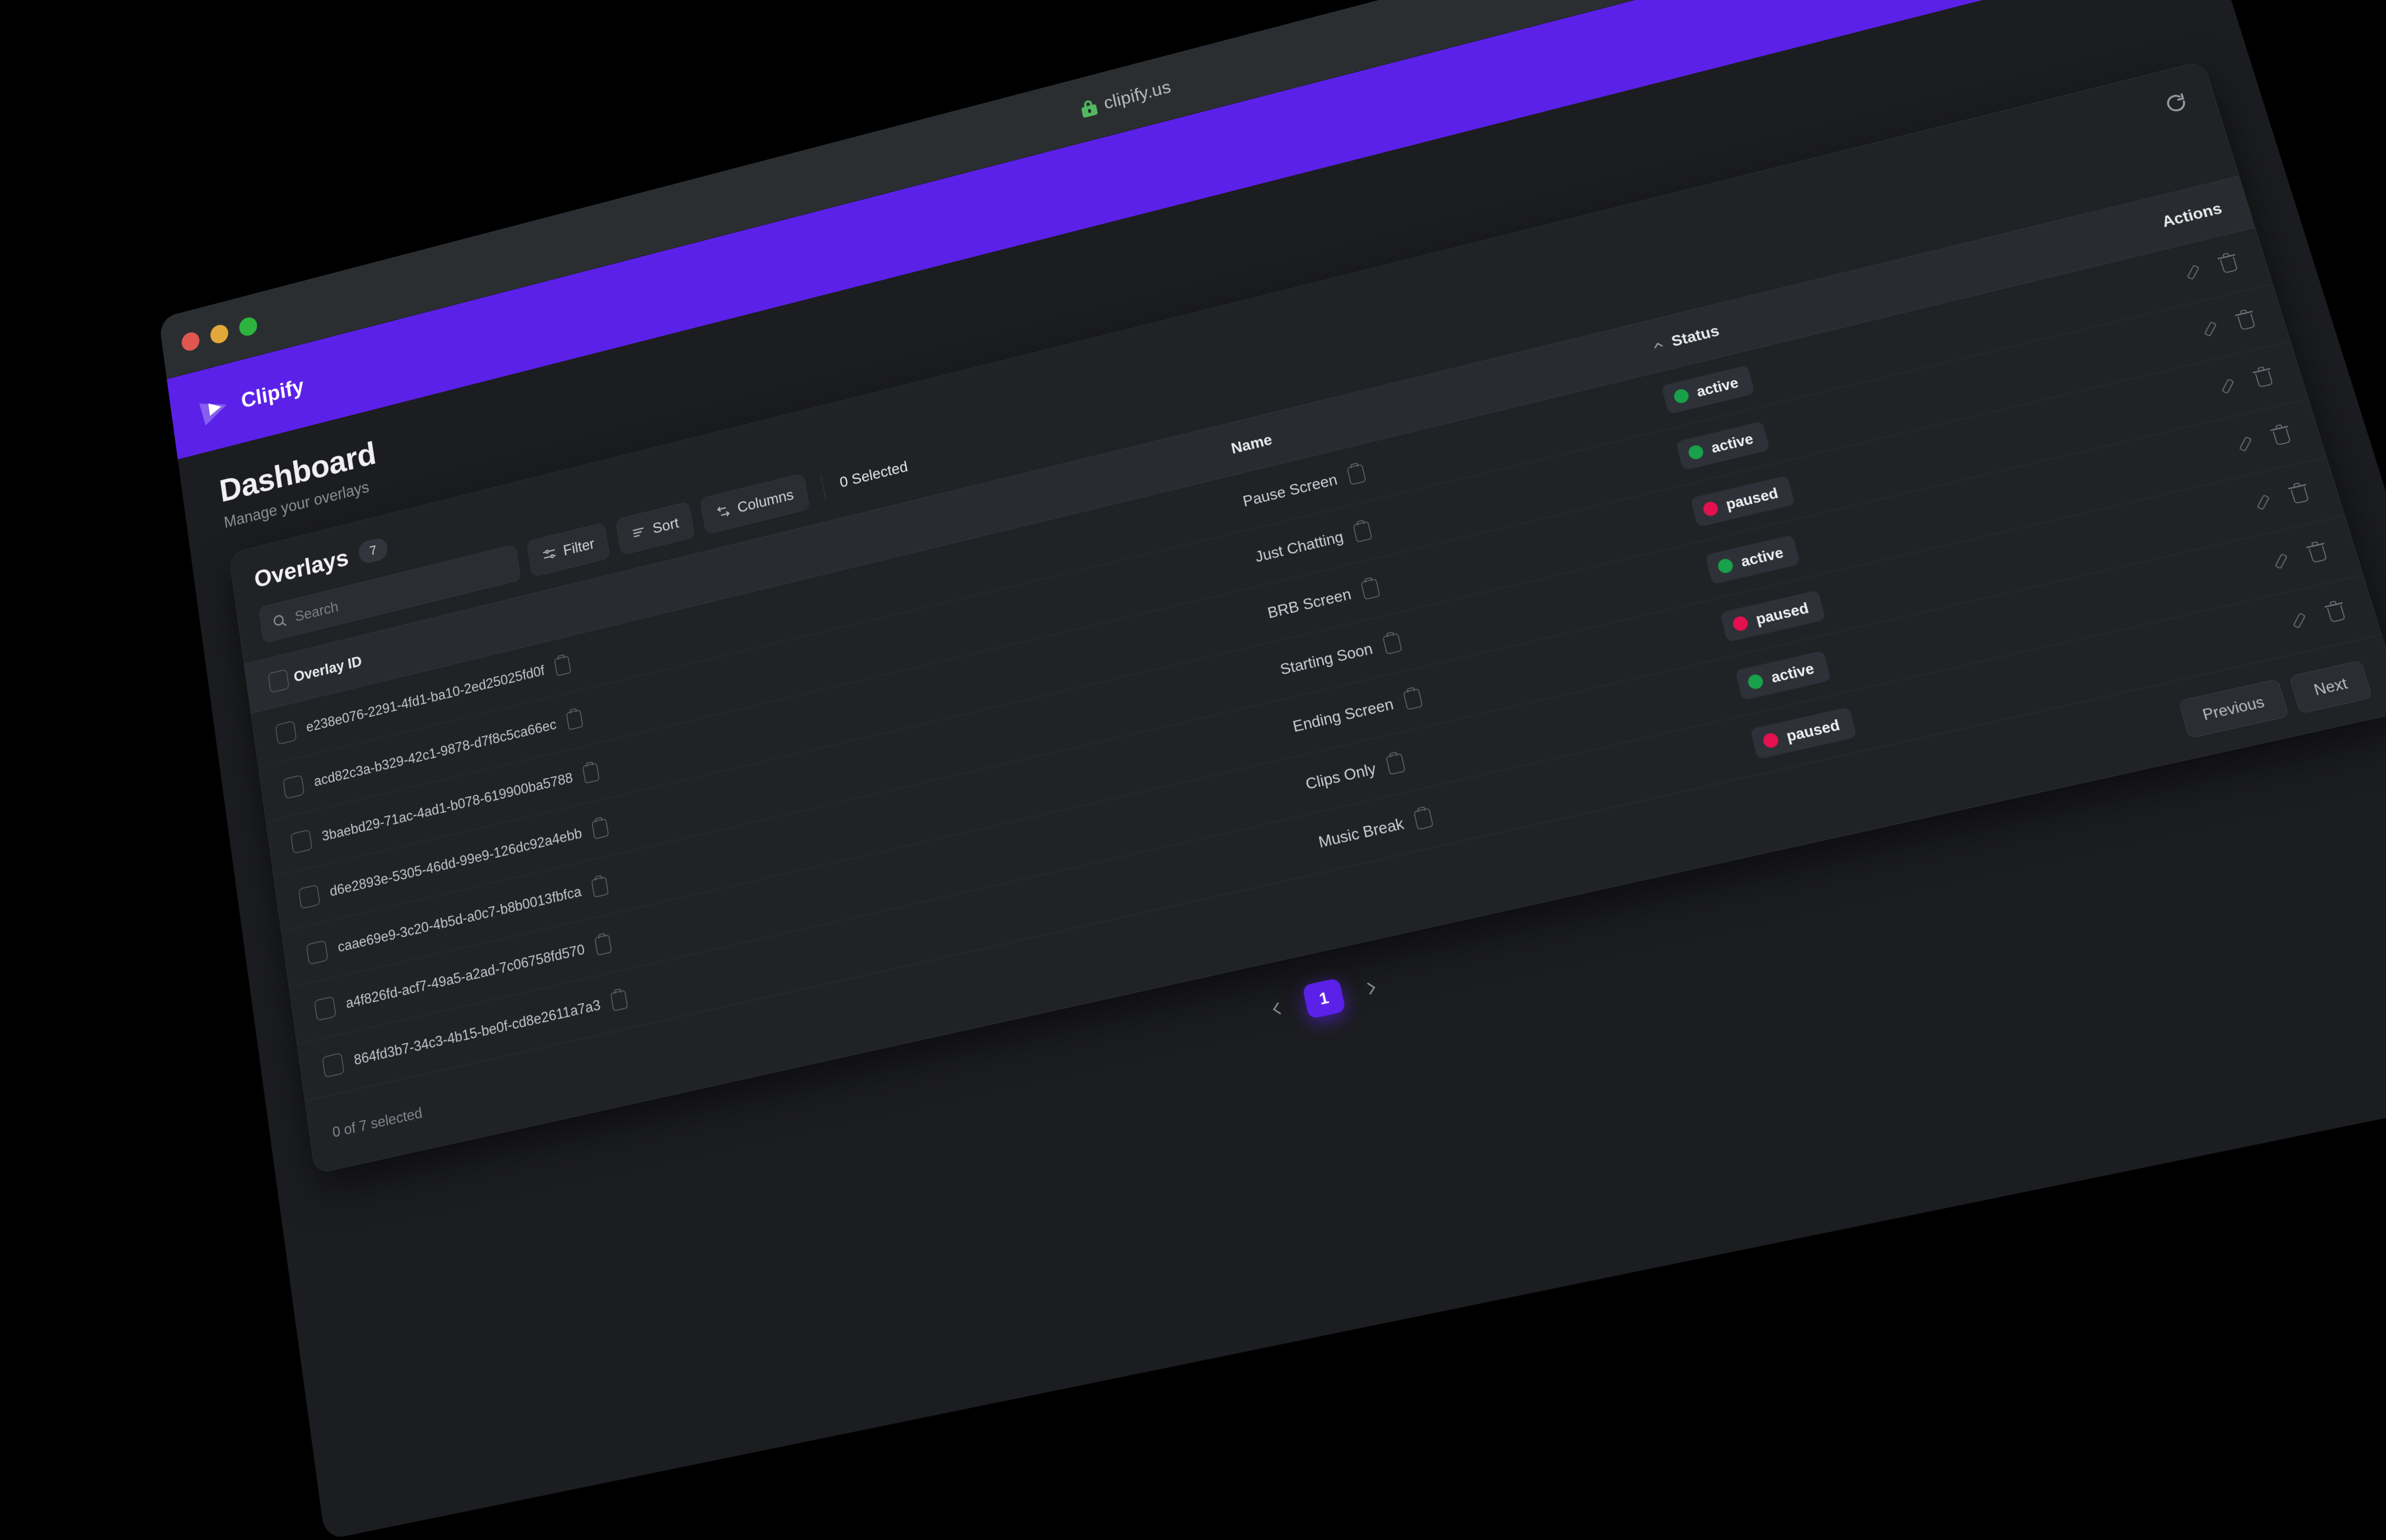 The width and height of the screenshot is (2386, 1540). Describe the element at coordinates (2233, 709) in the screenshot. I see `previous-page-button: Previous` at that location.